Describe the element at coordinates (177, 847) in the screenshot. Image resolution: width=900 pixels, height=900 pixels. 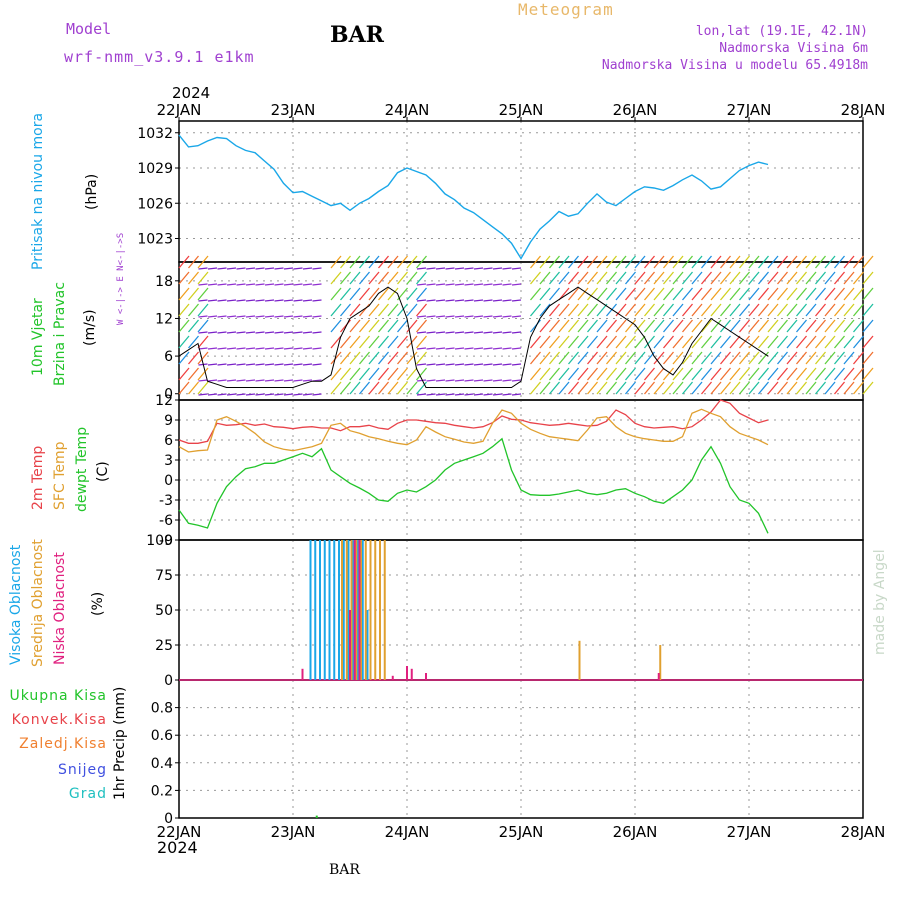
I see `year-bottom: 2024` at that location.